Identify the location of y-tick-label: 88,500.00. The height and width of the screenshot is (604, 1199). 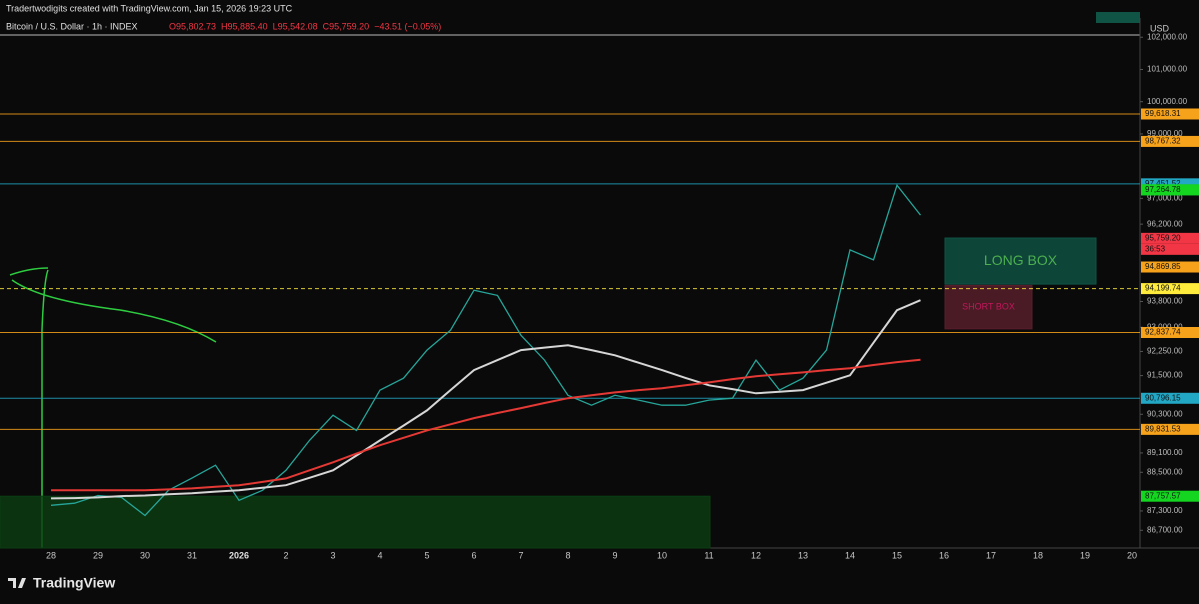
(1165, 471).